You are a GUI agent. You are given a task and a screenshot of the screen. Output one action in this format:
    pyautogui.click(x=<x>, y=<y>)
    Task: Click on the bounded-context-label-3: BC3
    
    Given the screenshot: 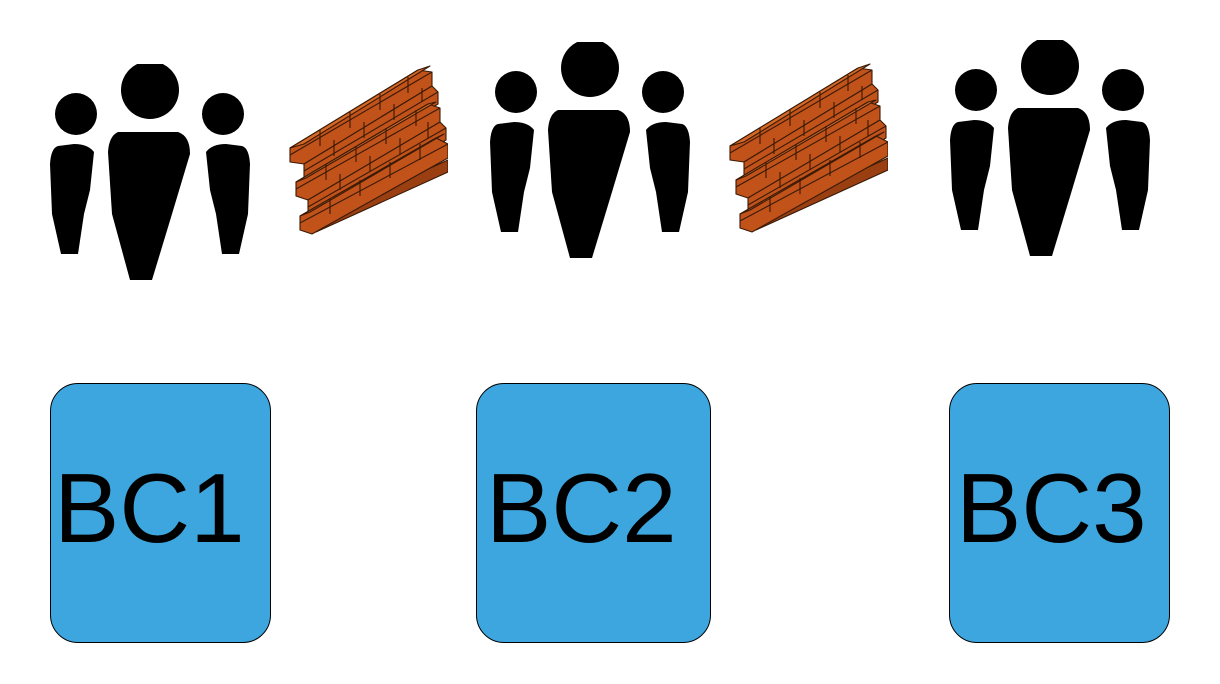 What is the action you would take?
    pyautogui.click(x=1051, y=508)
    